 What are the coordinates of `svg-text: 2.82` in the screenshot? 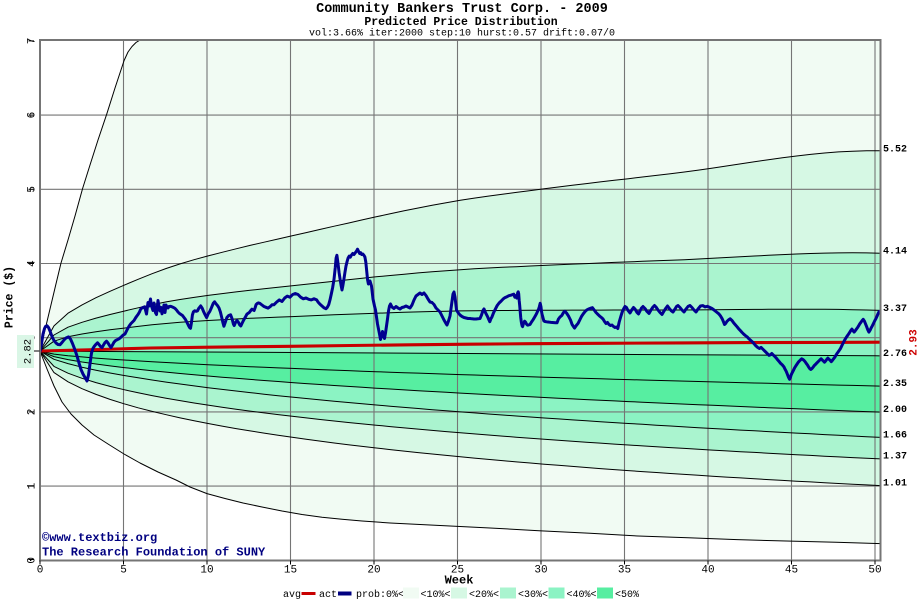 It's located at (29, 351).